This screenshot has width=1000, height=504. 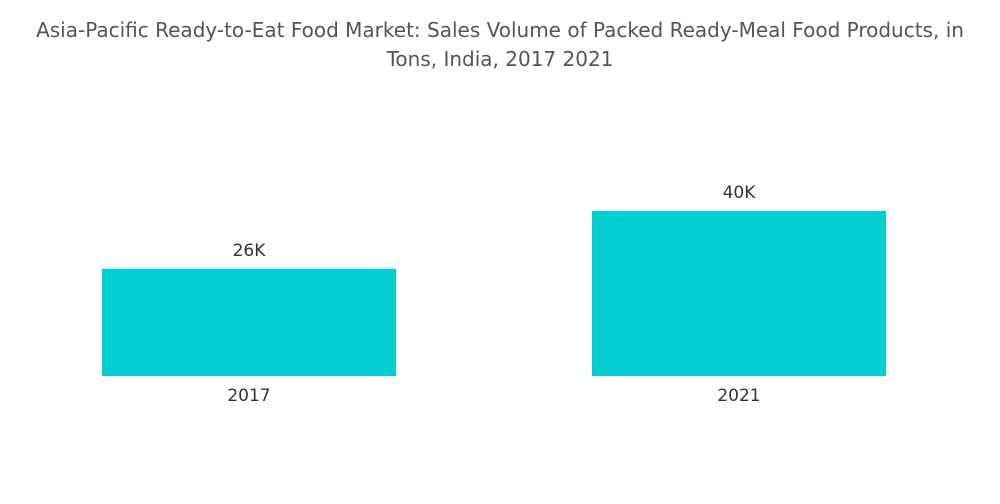 I want to click on x-tick-label: 2021, so click(x=738, y=396).